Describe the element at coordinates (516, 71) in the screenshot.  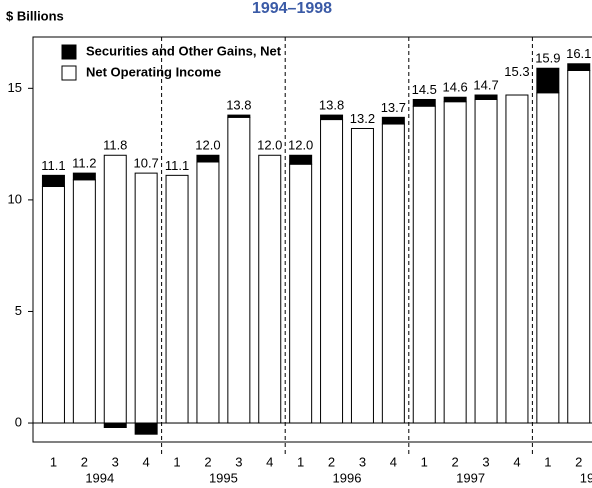
I see `data-label: 15.3` at that location.